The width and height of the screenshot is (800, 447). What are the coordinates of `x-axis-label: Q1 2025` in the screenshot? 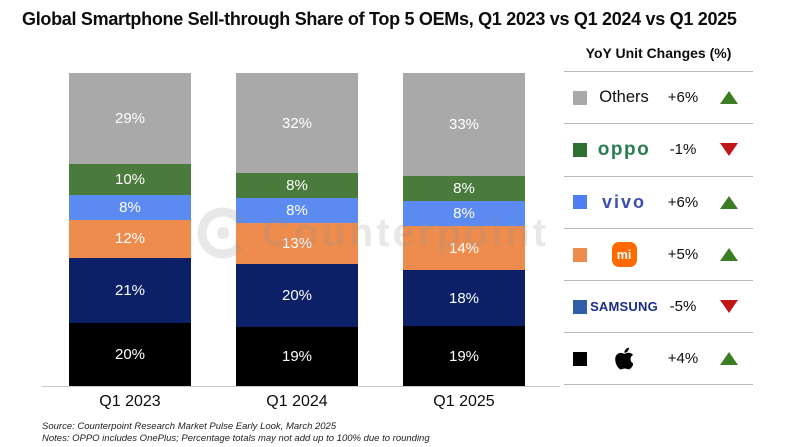 It's located at (464, 401).